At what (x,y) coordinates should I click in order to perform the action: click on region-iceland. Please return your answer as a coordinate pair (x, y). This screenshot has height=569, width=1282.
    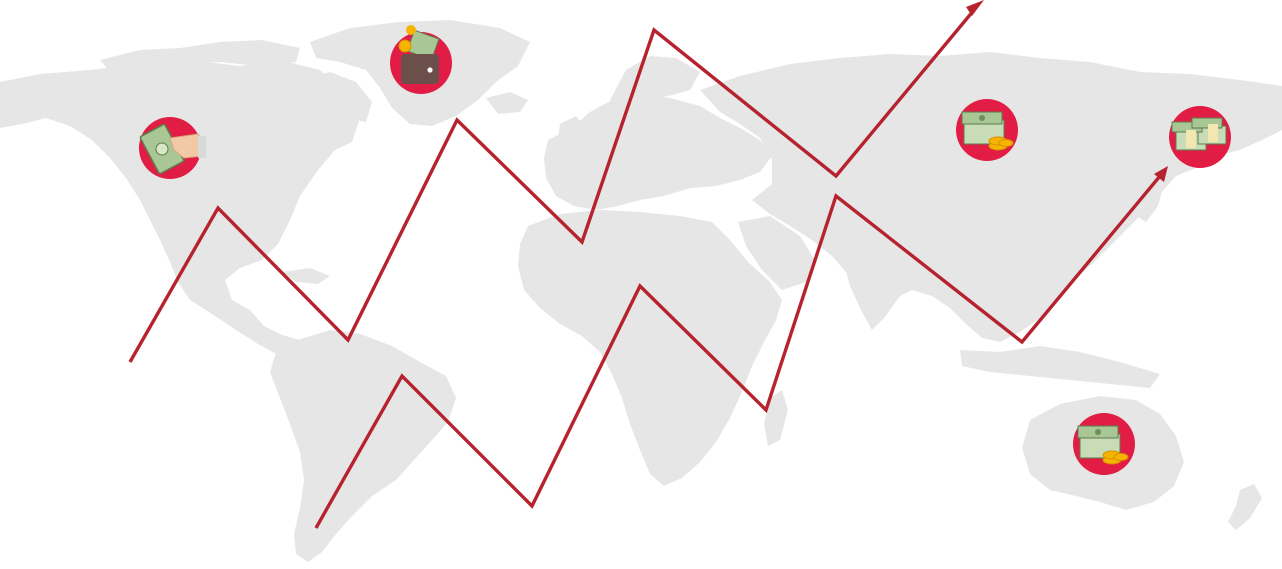
    Looking at the image, I should click on (507, 103).